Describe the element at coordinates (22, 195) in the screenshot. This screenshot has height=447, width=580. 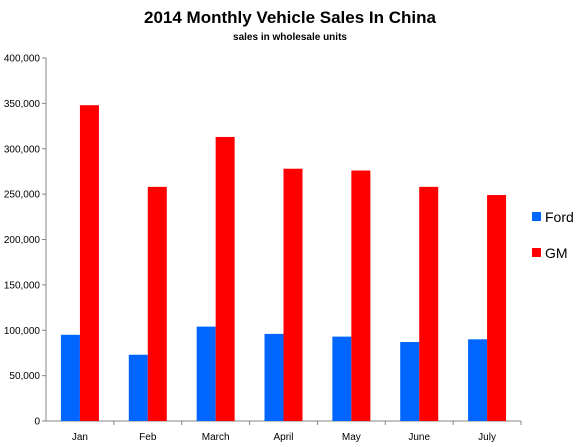
I see `y-tick-label: 250,000` at that location.